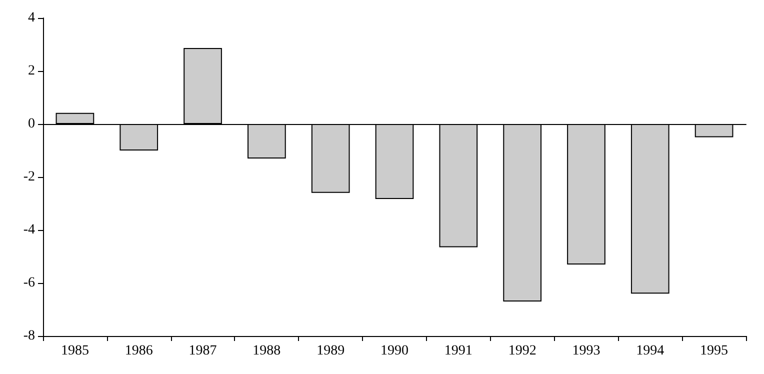  What do you see at coordinates (330, 351) in the screenshot?
I see `x-tick-label: 1989` at bounding box center [330, 351].